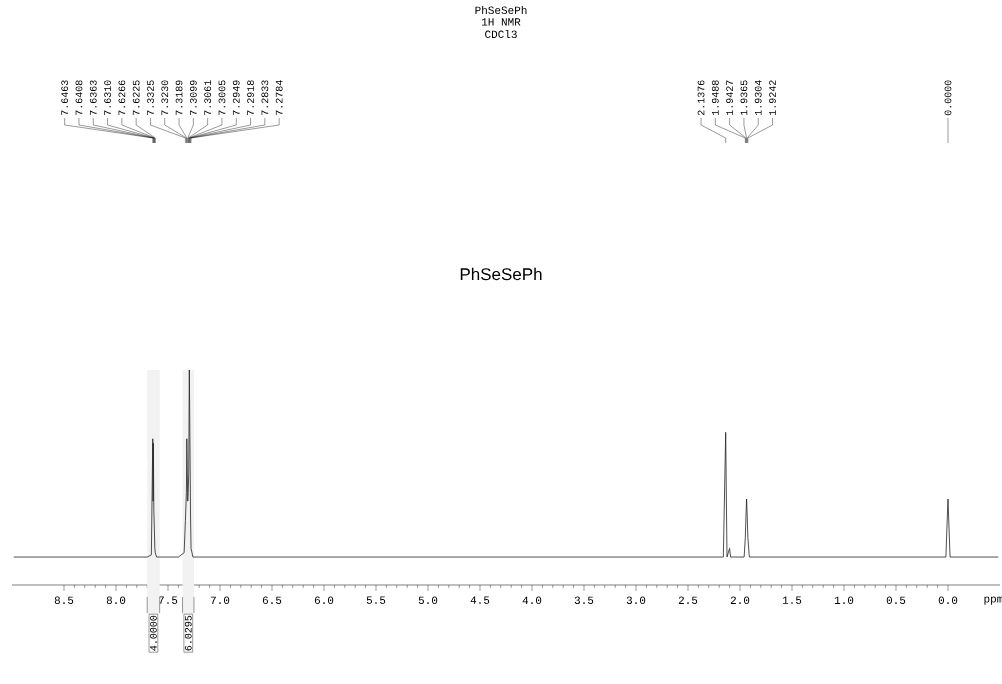  Describe the element at coordinates (265, 98) in the screenshot. I see `annotation: 7.2833` at that location.